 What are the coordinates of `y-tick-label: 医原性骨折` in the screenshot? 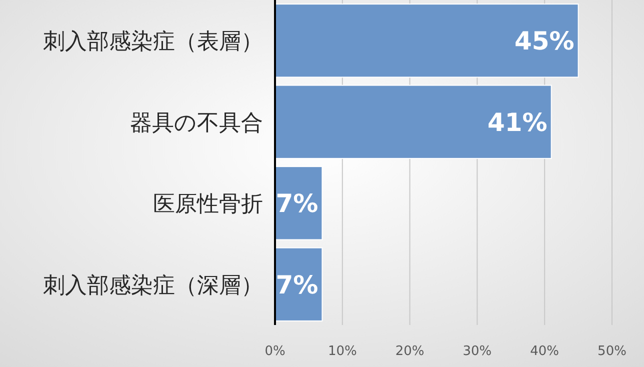 It's located at (208, 205).